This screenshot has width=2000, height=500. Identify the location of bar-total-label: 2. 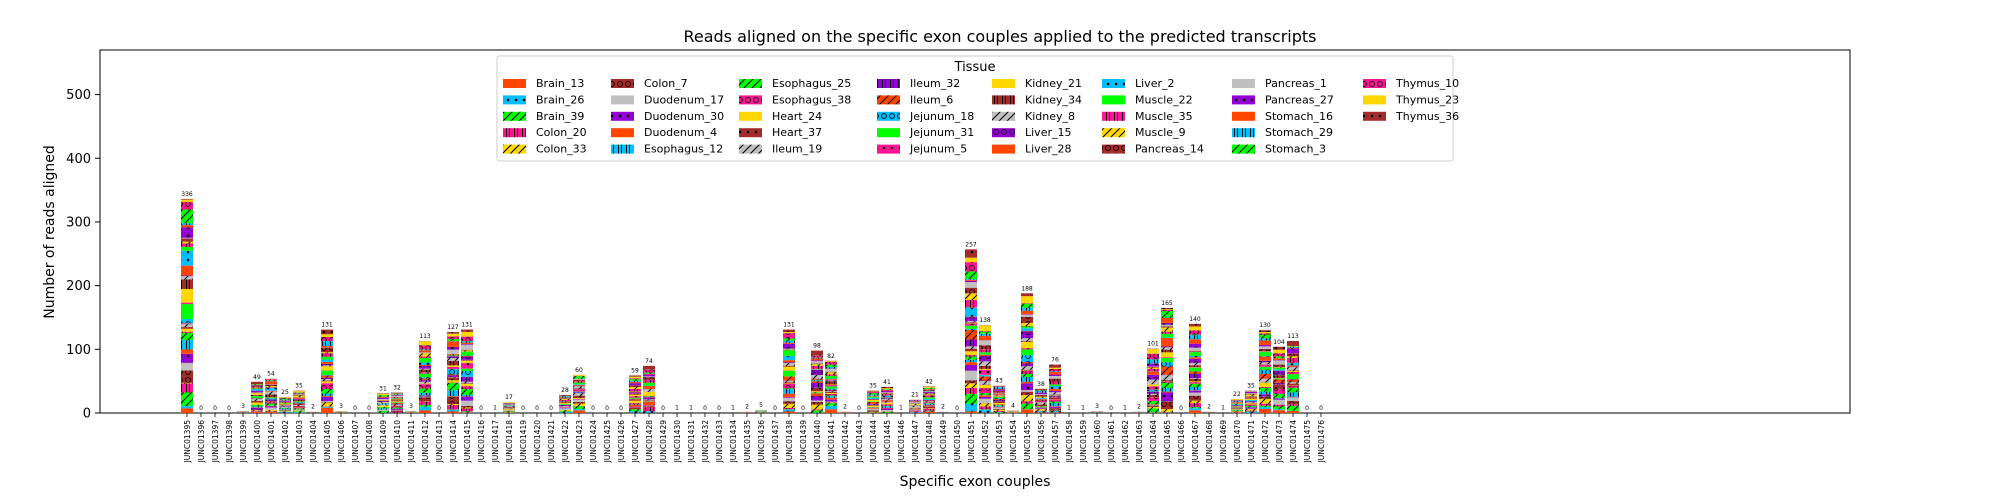
(1209, 407).